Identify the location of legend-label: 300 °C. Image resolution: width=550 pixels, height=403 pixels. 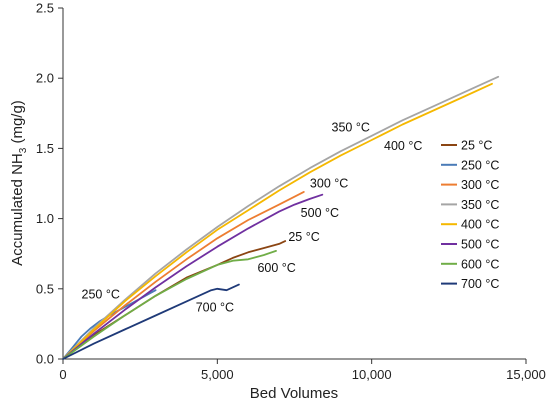
(480, 185).